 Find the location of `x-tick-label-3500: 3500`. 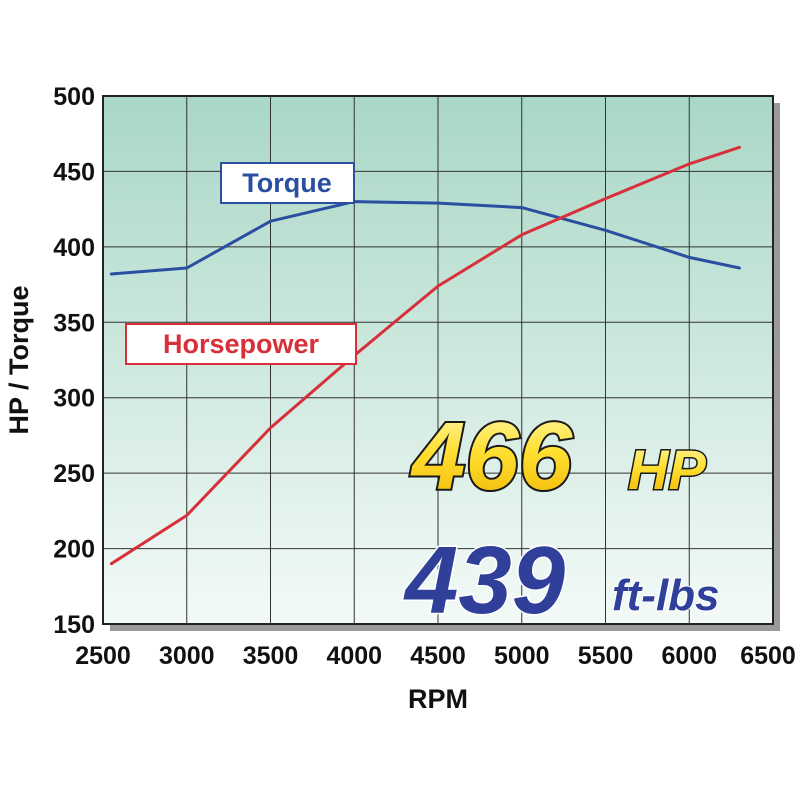

x-tick-label-3500: 3500 is located at coordinates (271, 656).